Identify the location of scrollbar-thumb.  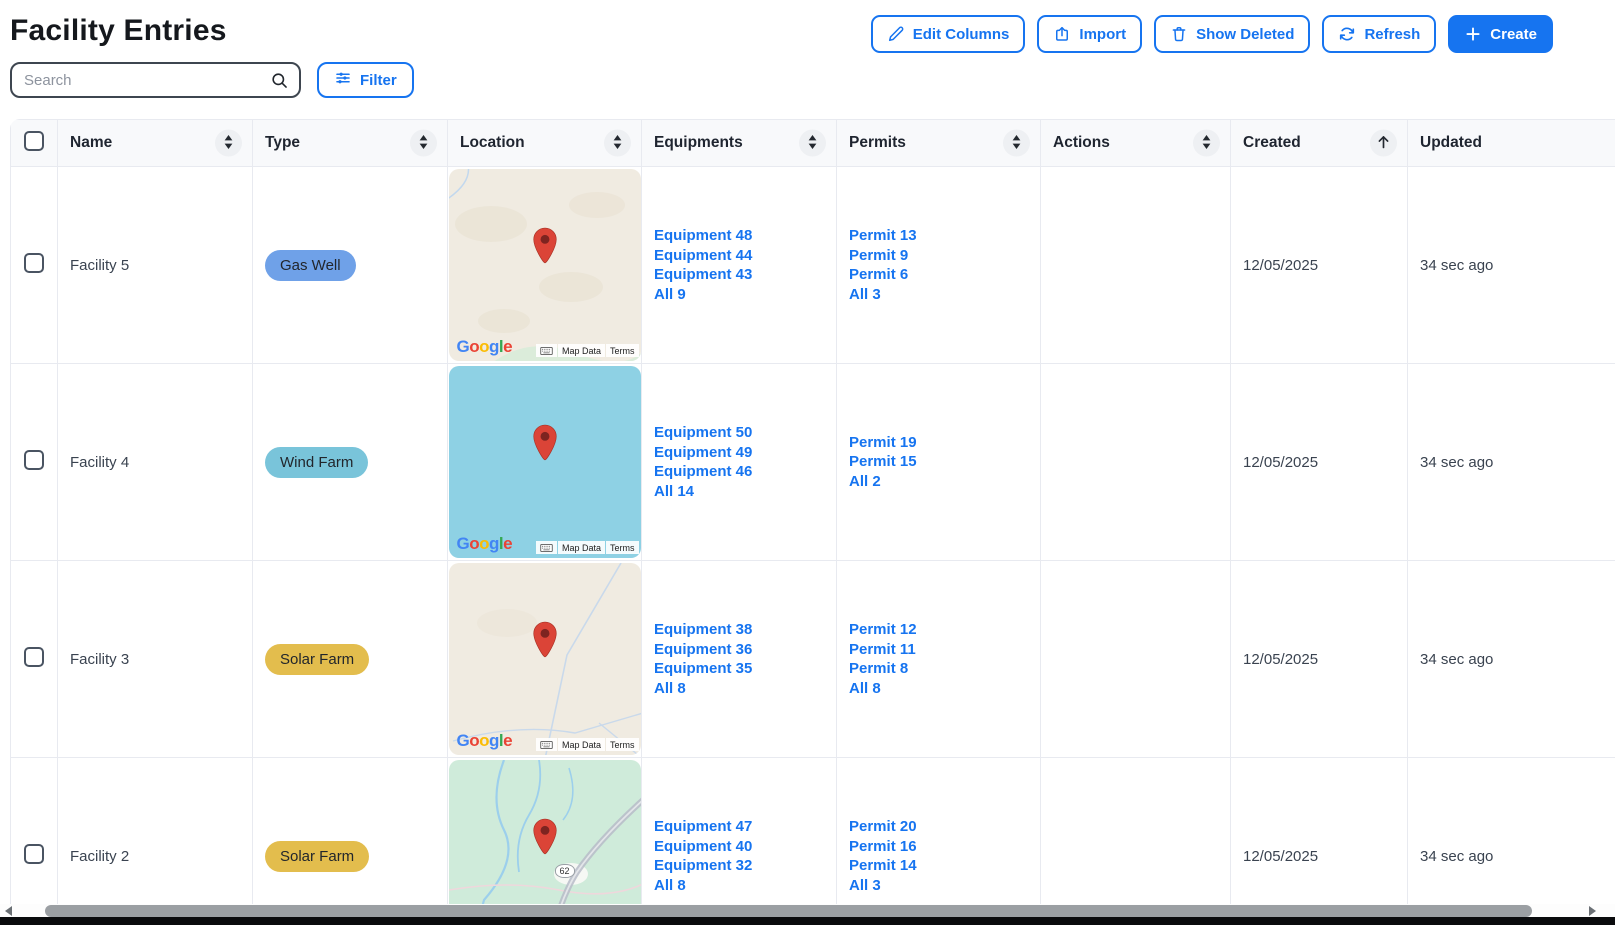
(788, 911).